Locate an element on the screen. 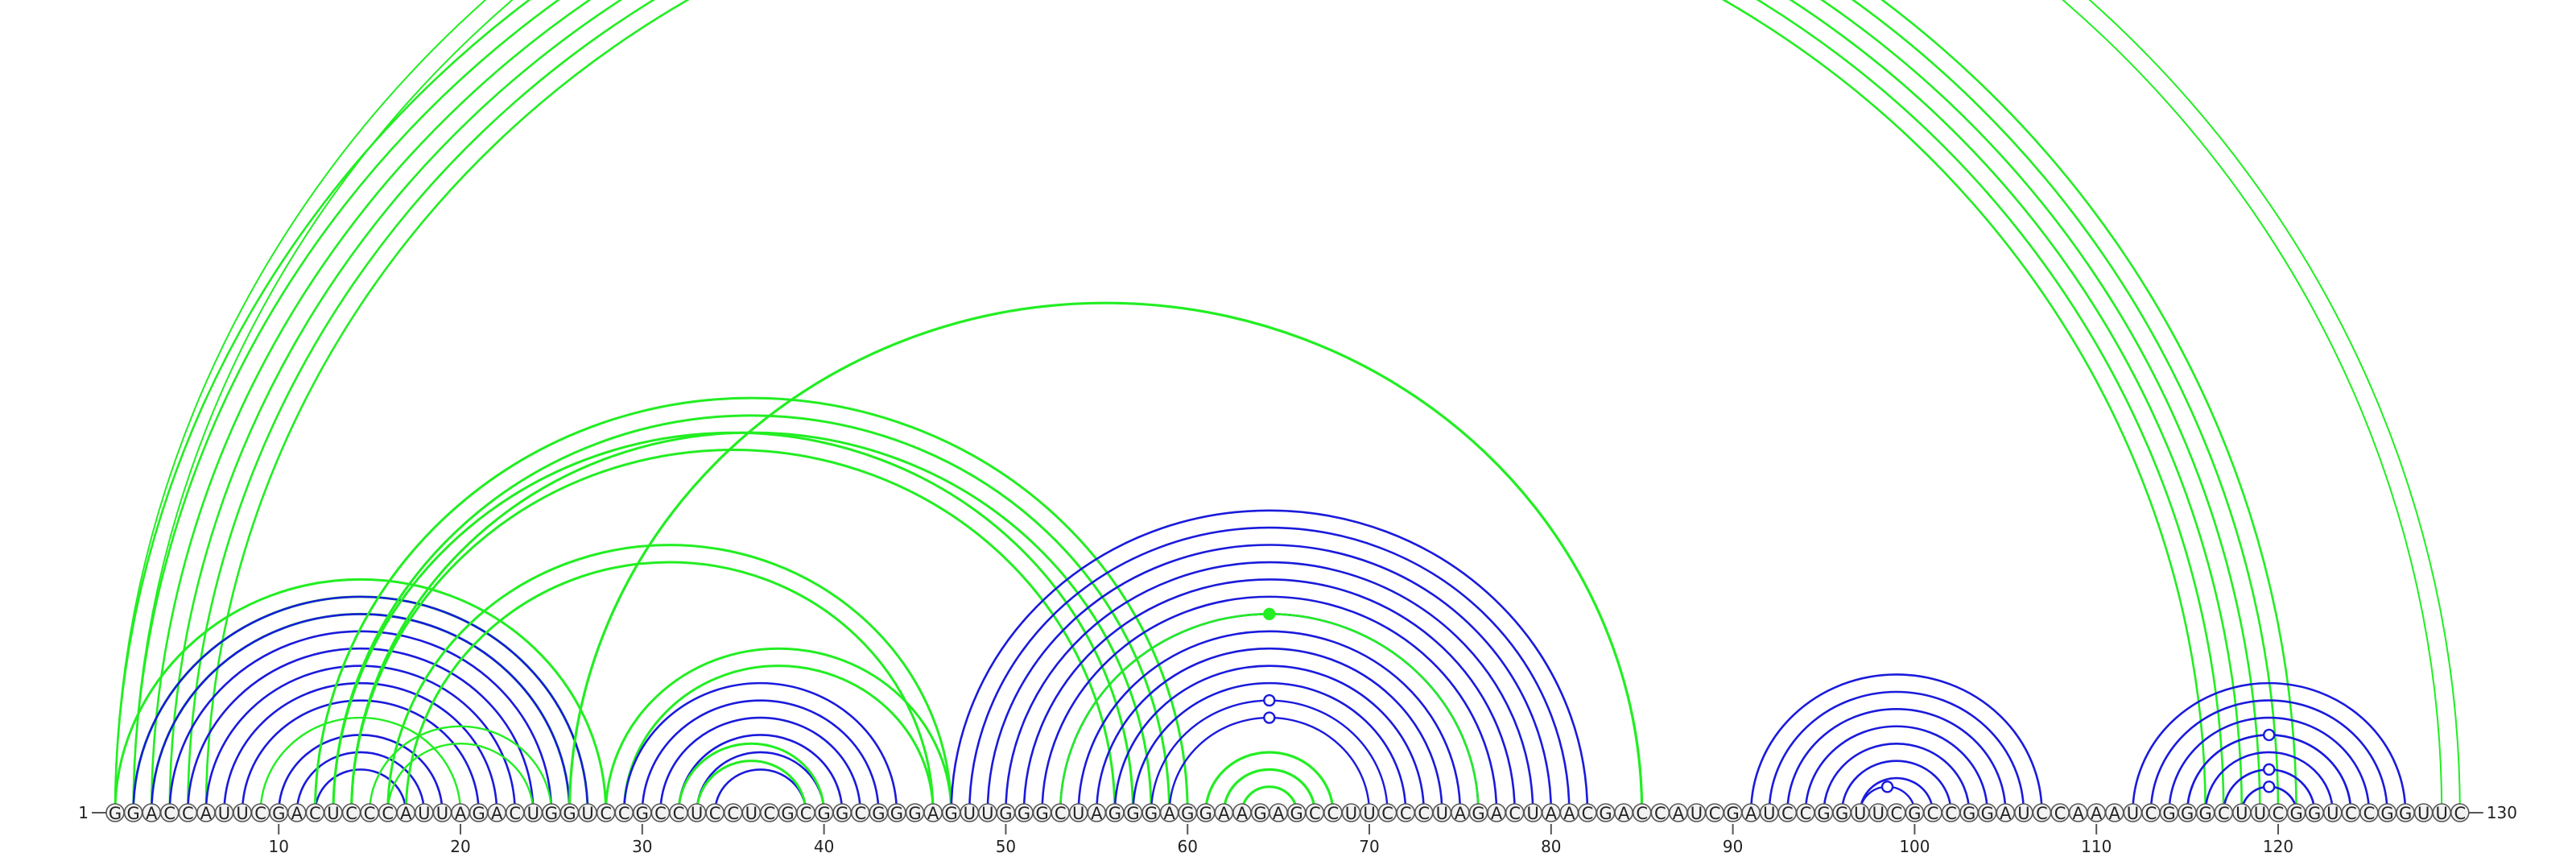 This screenshot has height=857, width=2576. nucleotide-letter-121: G is located at coordinates (2295, 813).